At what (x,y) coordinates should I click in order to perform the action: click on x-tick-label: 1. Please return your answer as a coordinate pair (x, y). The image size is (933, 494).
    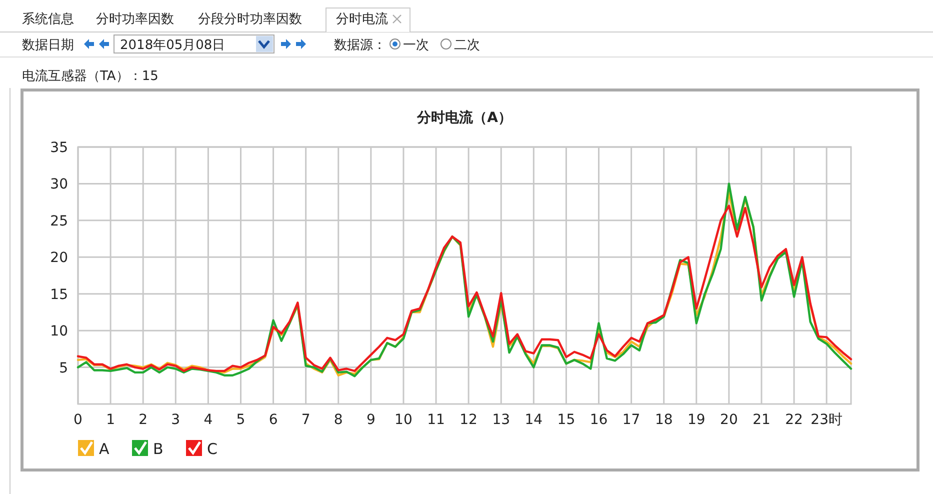
    Looking at the image, I should click on (111, 420).